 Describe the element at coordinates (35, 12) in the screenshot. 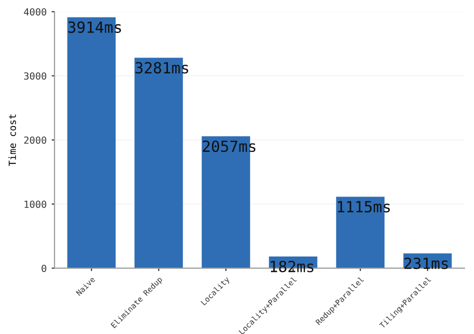

I see `y-tick-label: 4000` at that location.